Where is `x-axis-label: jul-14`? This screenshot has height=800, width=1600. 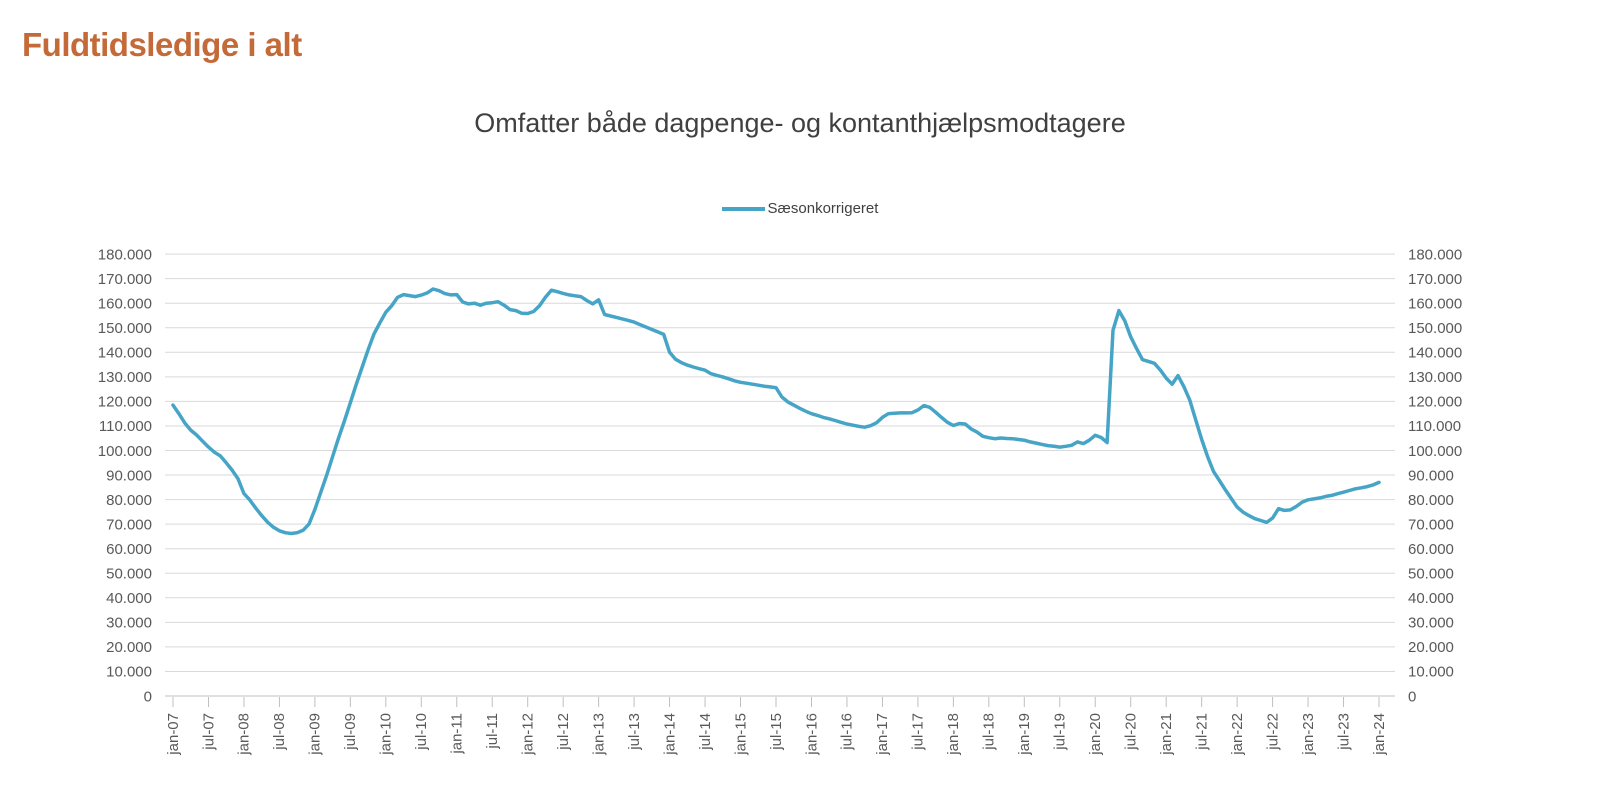
x-axis-label: jul-14 is located at coordinates (705, 732).